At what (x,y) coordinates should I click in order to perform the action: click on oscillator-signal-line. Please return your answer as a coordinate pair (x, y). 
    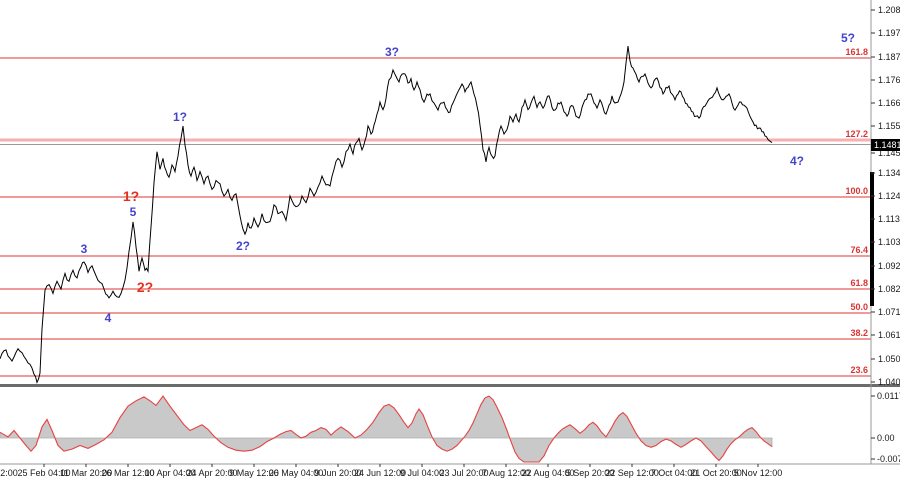
    Looking at the image, I should click on (386, 429).